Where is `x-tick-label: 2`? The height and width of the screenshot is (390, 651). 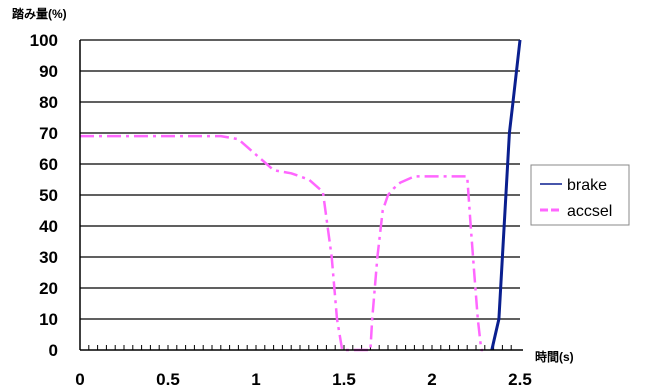 x-tick-label: 2 is located at coordinates (431, 379).